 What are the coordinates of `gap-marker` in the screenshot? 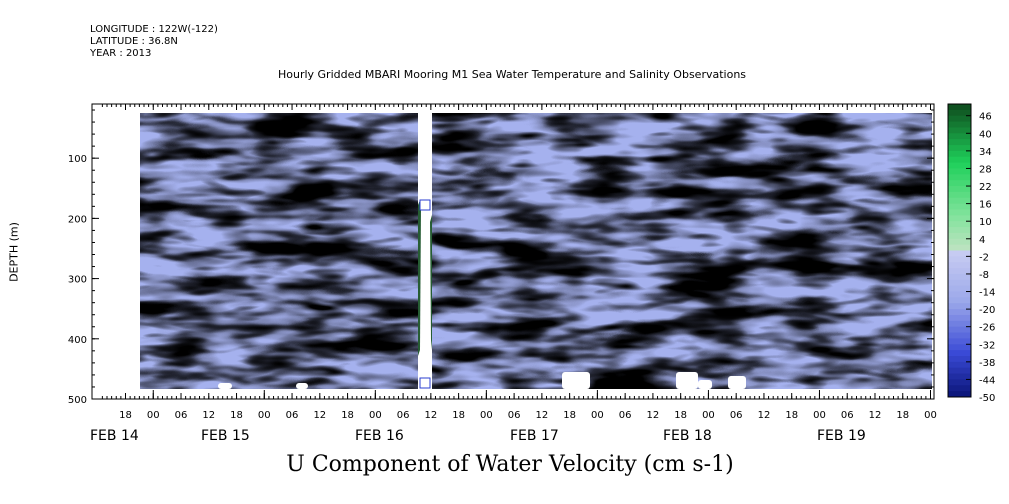 It's located at (425, 383).